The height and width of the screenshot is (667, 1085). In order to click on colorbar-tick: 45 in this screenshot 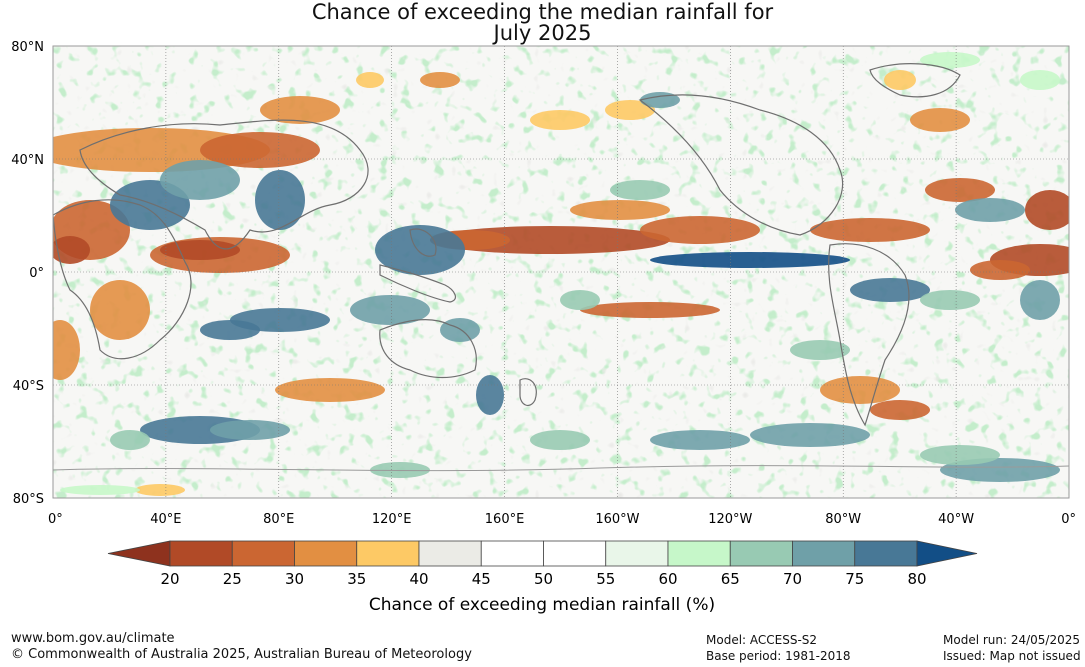, I will do `click(481, 579)`.